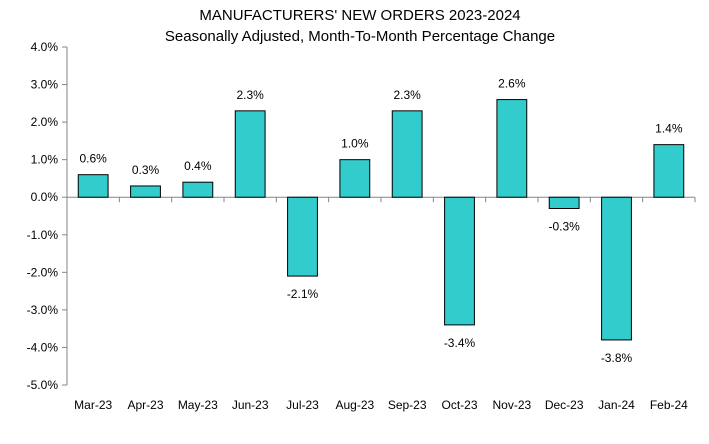 The image size is (709, 444). I want to click on data-label: 0.6%, so click(93, 159).